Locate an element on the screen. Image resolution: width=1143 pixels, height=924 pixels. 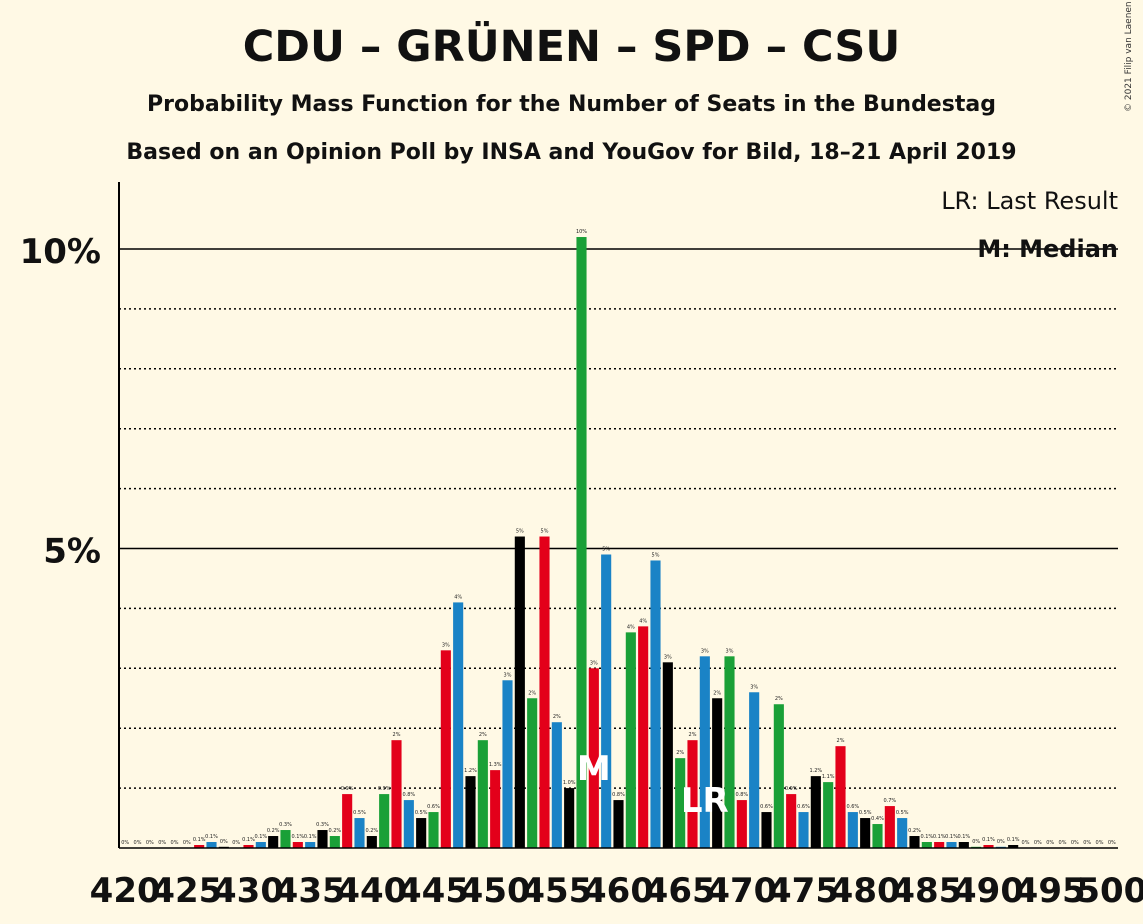
bar-label-seat-432: 0.2% is located at coordinates (273, 831).